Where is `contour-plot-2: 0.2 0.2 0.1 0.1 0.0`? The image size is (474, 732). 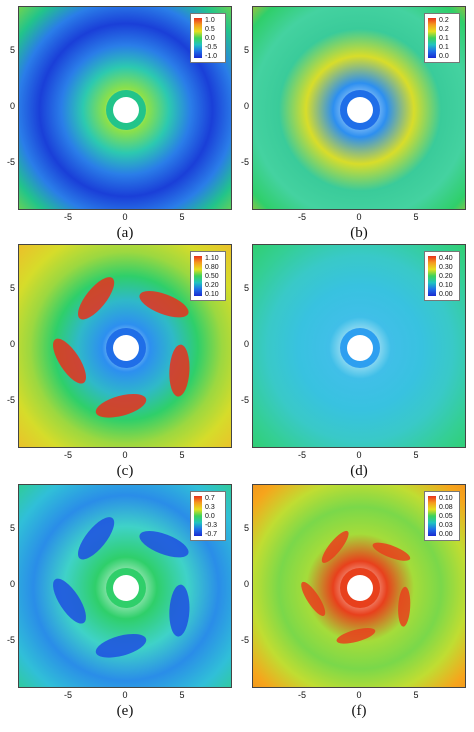
contour-plot-2: 0.2 0.2 0.1 0.1 0.0 is located at coordinates (359, 108).